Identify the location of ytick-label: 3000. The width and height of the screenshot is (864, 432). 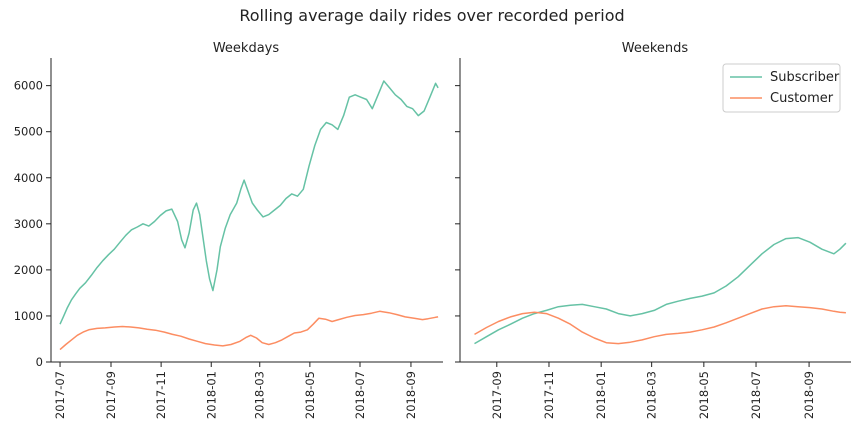
(28, 224).